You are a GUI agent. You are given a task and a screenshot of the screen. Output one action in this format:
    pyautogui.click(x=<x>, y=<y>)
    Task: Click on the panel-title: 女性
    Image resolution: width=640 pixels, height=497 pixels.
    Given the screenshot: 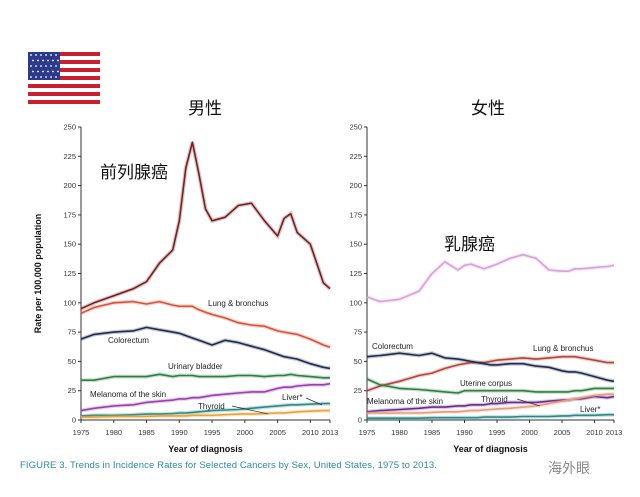 What is the action you would take?
    pyautogui.click(x=488, y=109)
    